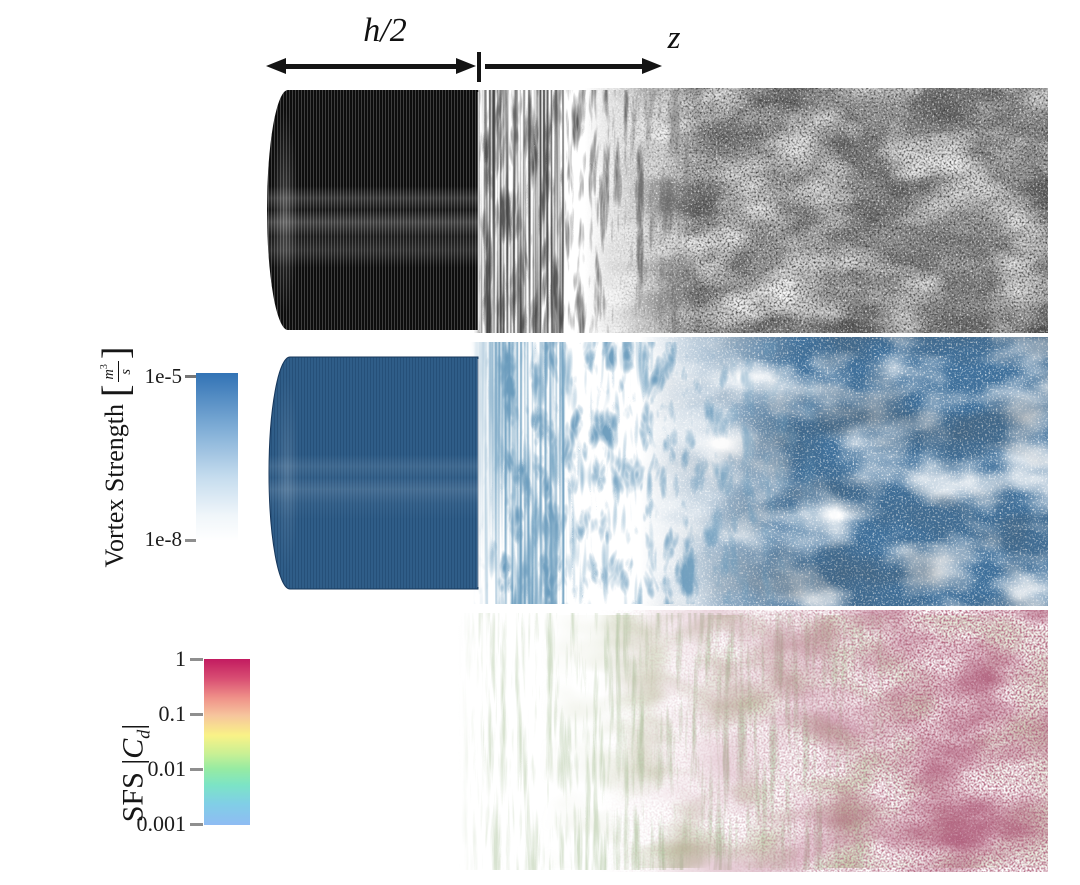 Image resolution: width=1080 pixels, height=885 pixels. I want to click on arrowhead-left-icon, so click(276, 65).